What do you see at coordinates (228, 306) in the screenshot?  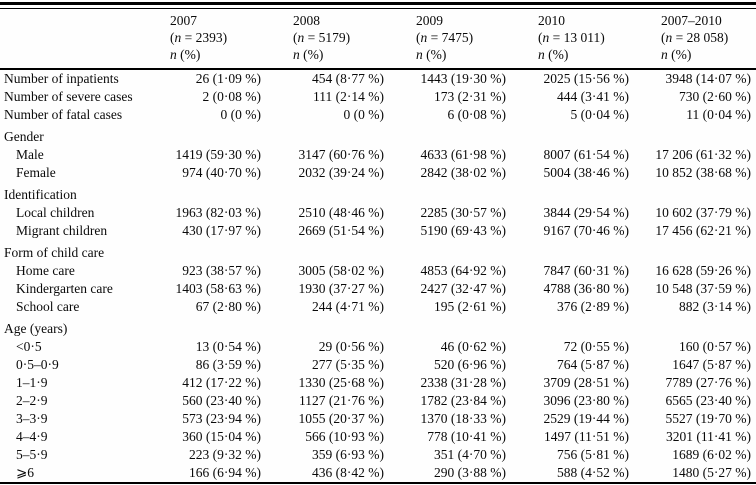 I see `cell-value: 67 (2·80 %)` at bounding box center [228, 306].